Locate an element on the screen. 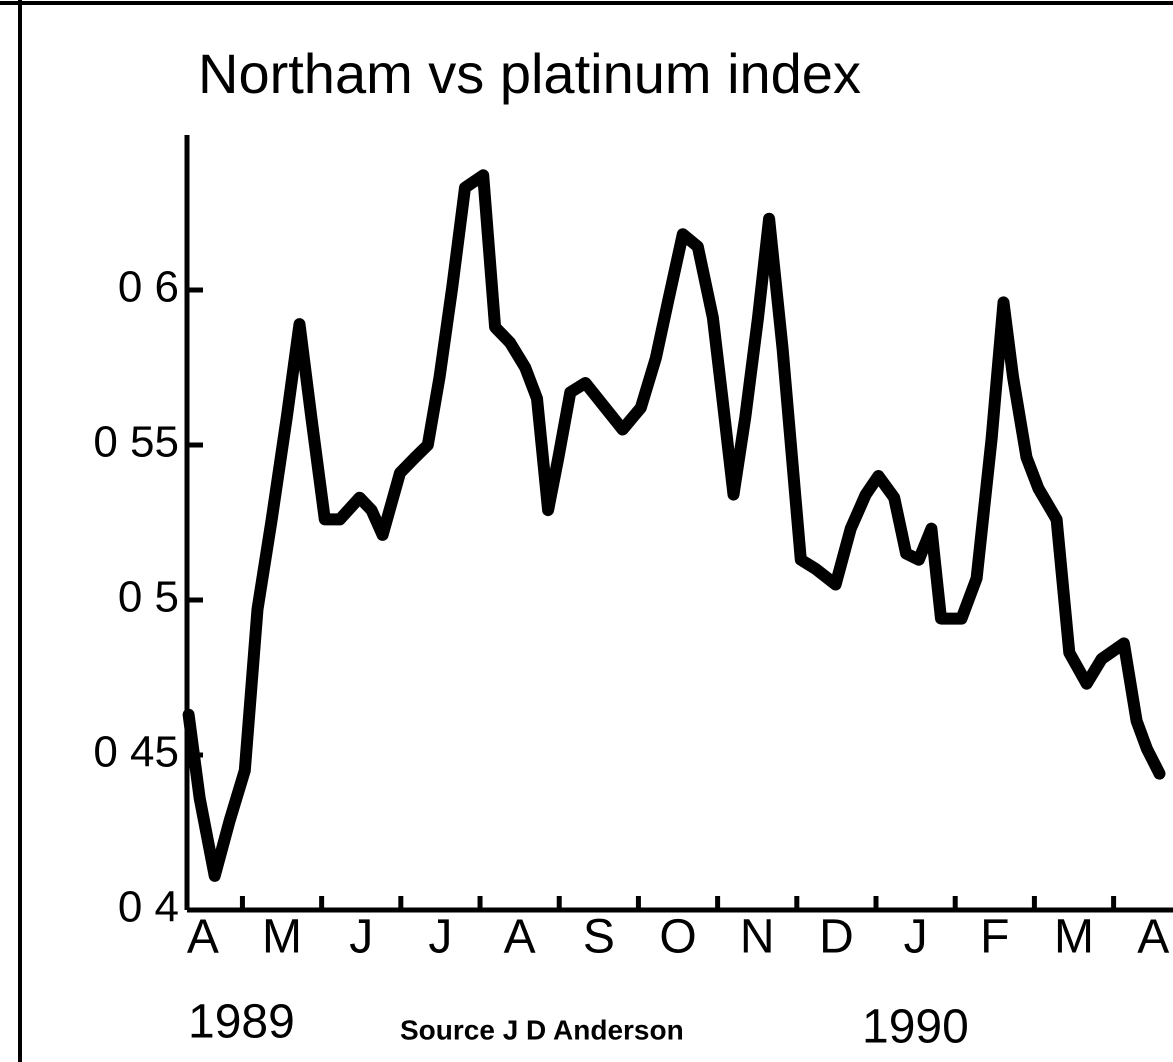  chart-title: Northam vs platinum index is located at coordinates (529, 73).